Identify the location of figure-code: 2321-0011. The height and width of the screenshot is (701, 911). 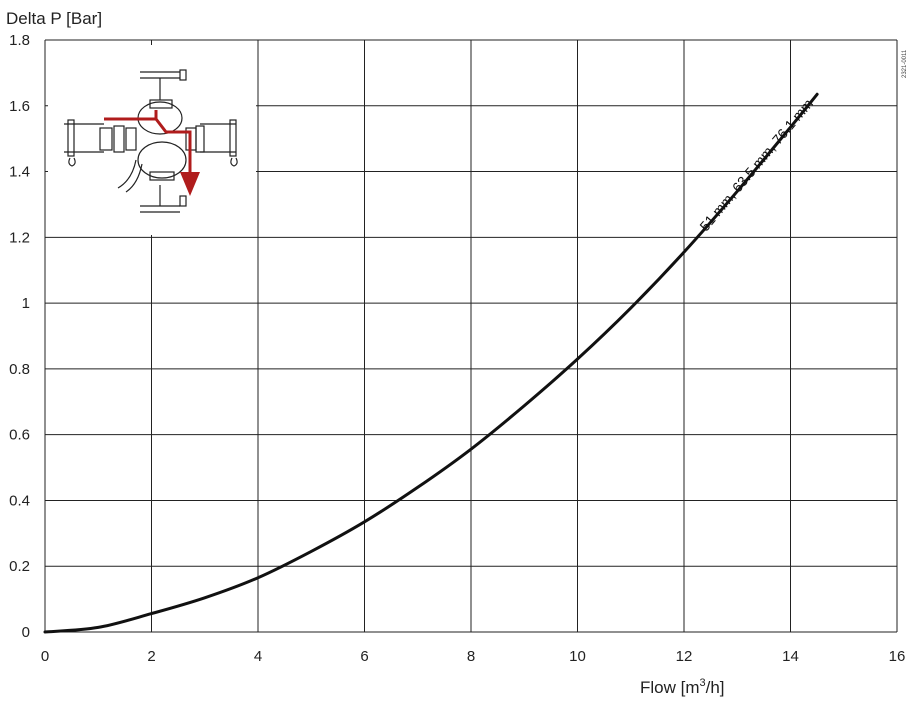
(905, 63).